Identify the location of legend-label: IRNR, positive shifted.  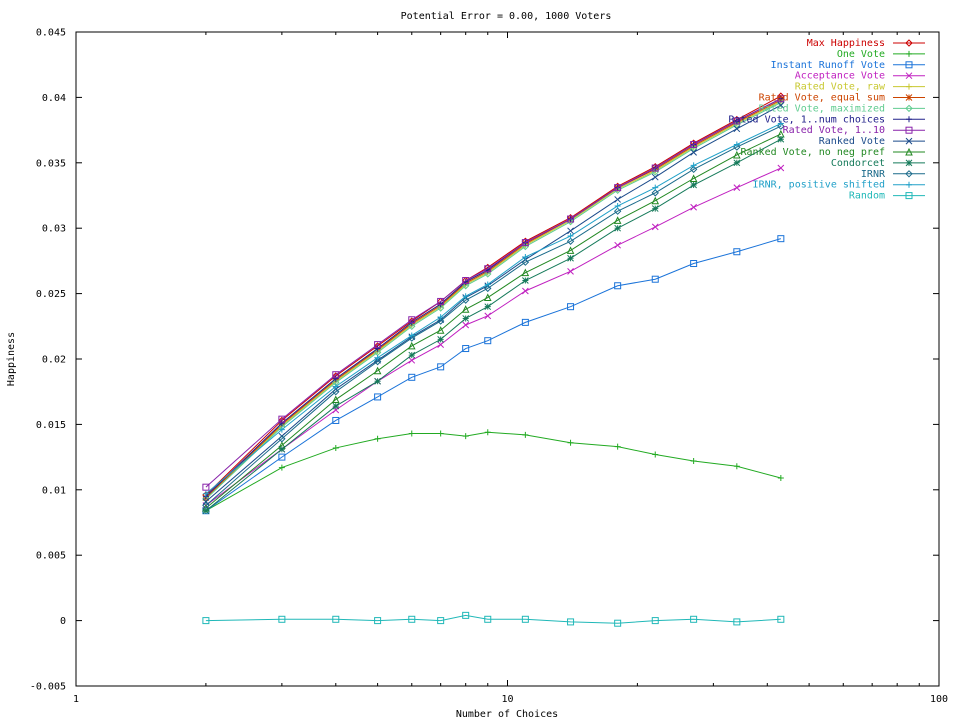
(819, 185).